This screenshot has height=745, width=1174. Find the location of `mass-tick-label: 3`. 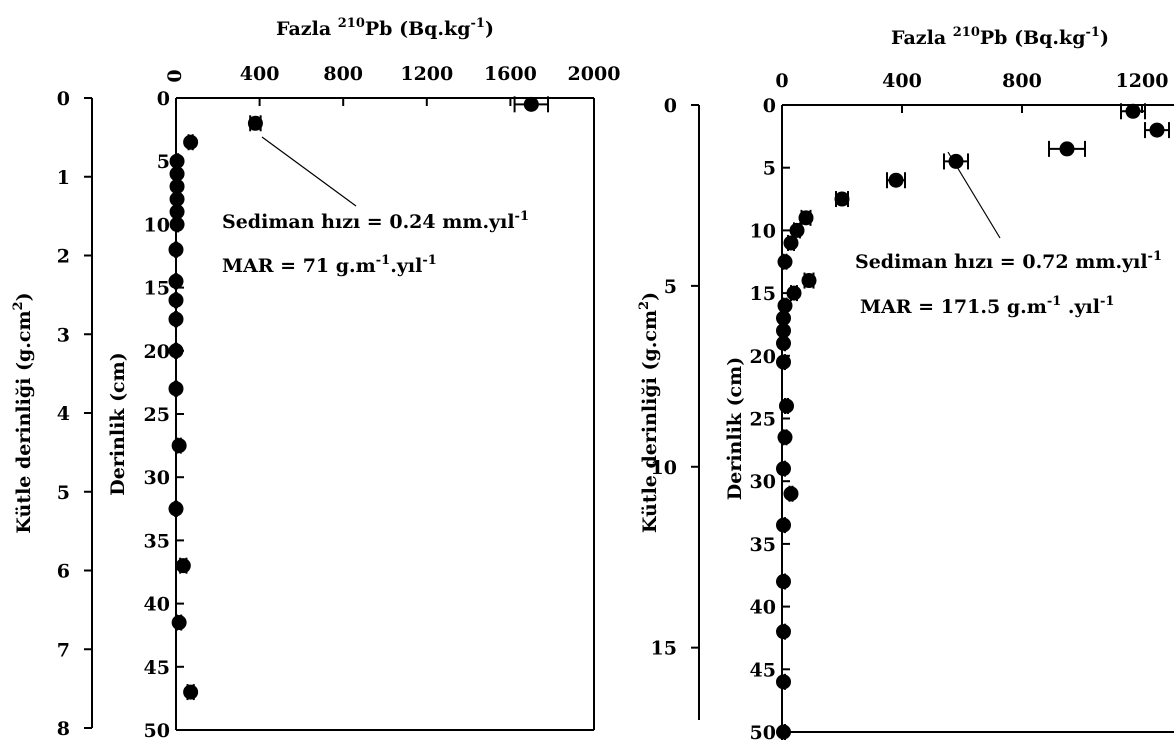

mass-tick-label: 3 is located at coordinates (63, 335).